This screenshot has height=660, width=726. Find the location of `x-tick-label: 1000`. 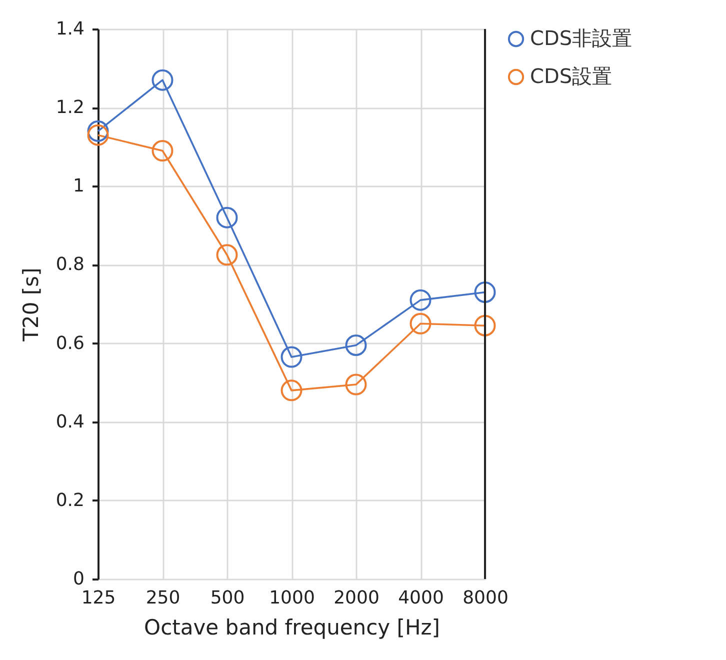

x-tick-label: 1000 is located at coordinates (292, 598).